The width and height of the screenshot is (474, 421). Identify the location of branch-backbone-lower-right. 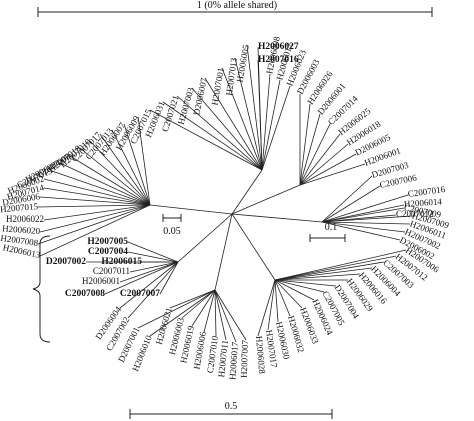
(253, 247).